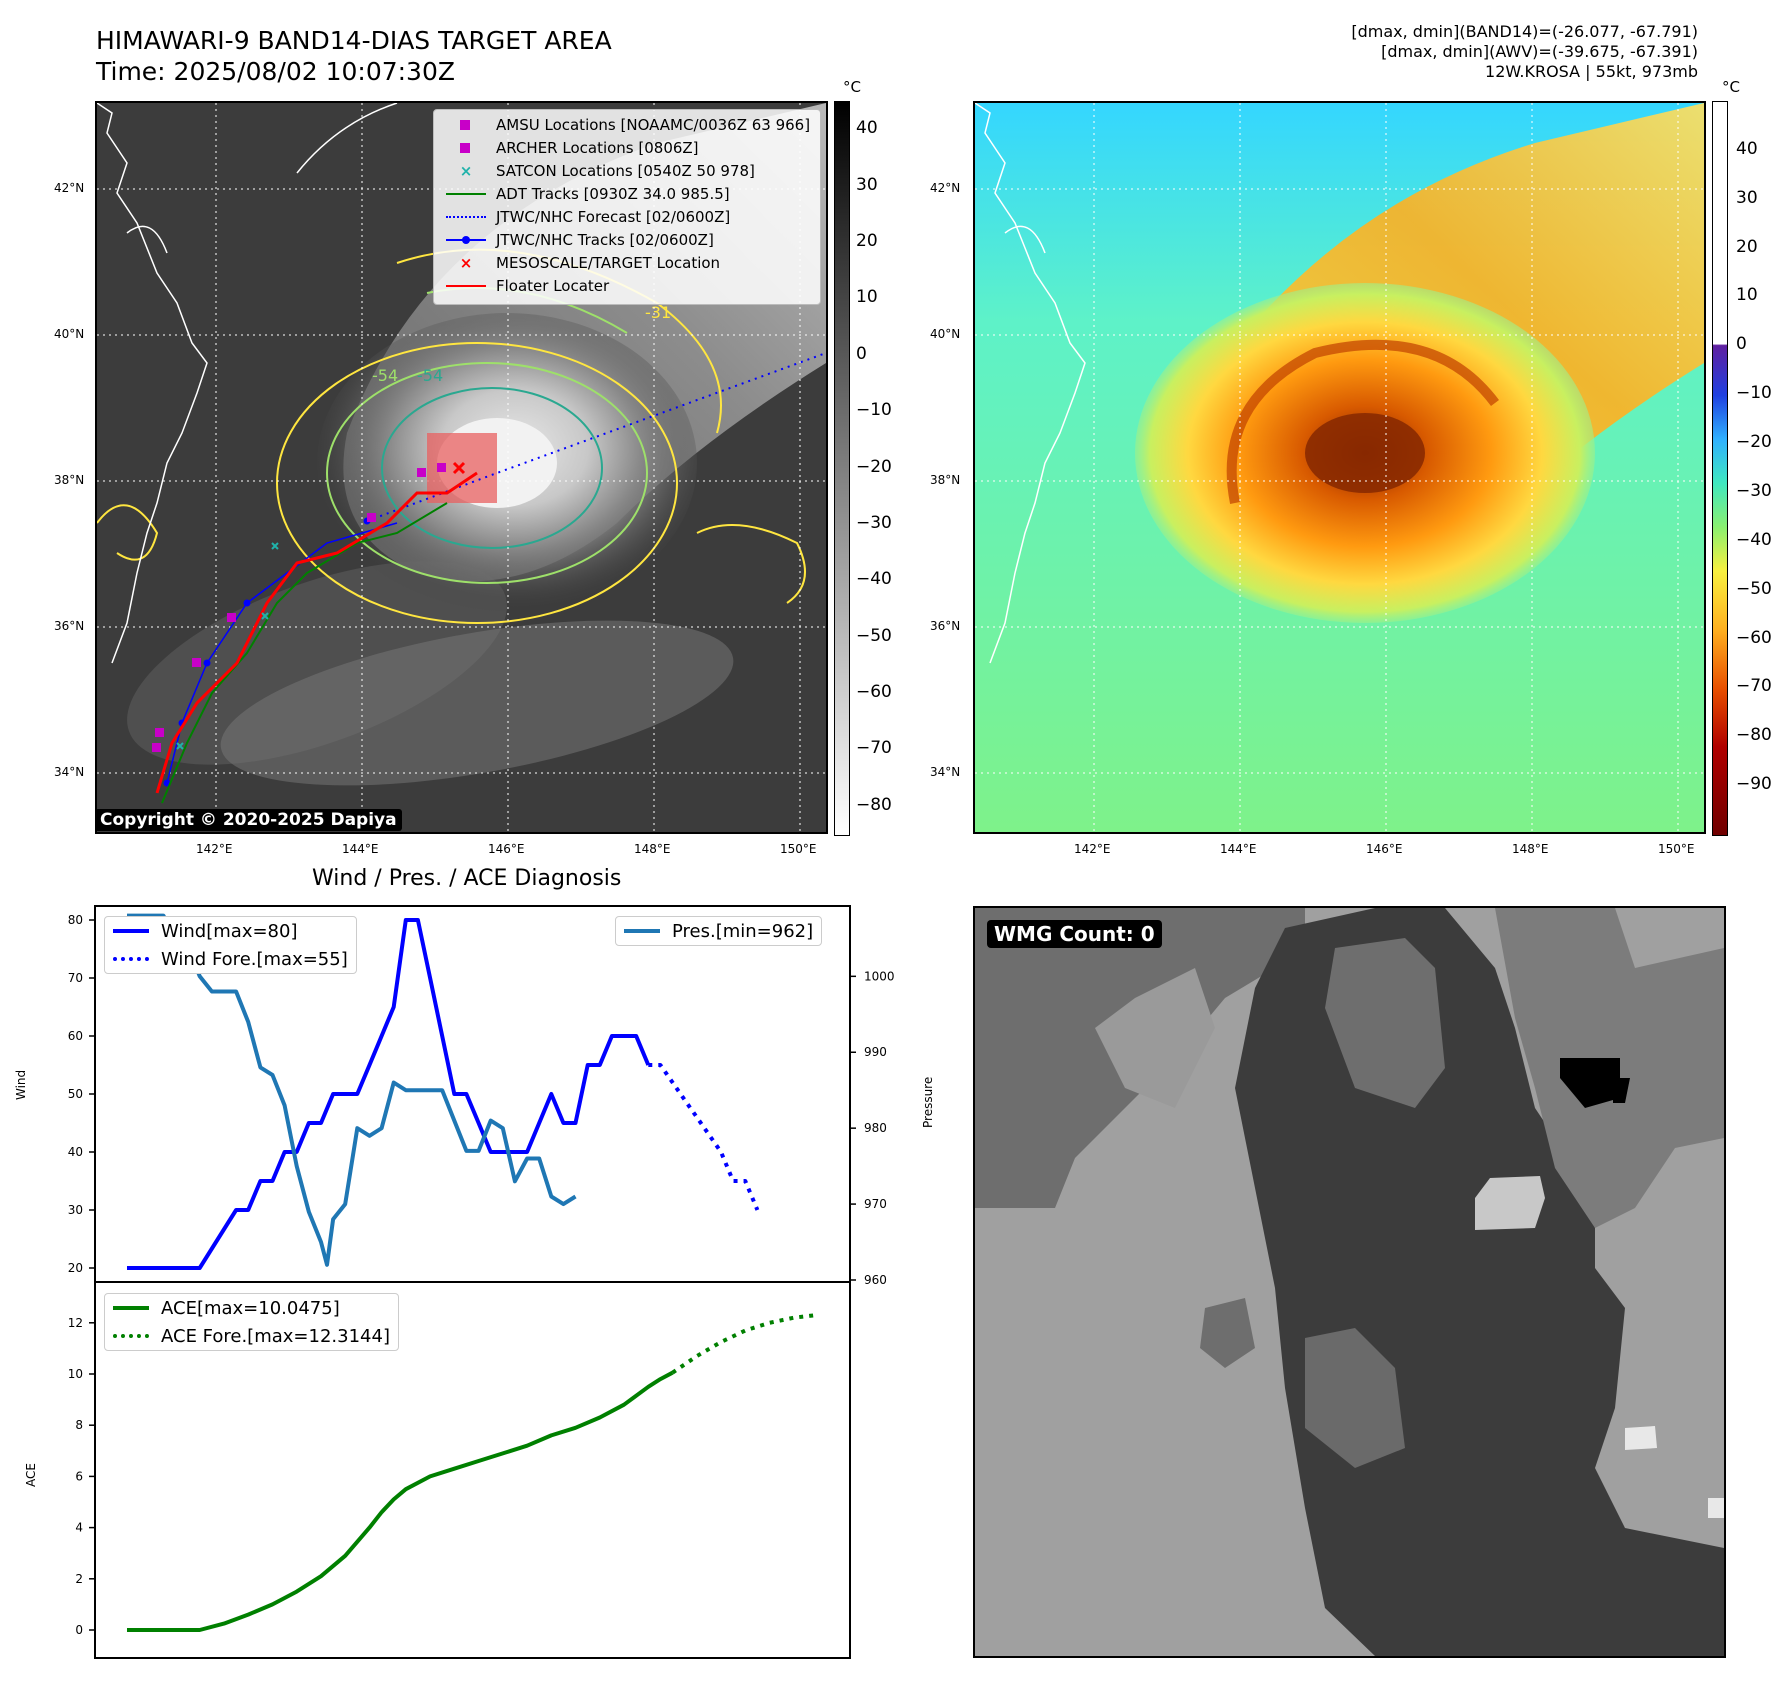 The width and height of the screenshot is (1788, 1690). I want to click on ace-plot-frame, so click(472, 1470).